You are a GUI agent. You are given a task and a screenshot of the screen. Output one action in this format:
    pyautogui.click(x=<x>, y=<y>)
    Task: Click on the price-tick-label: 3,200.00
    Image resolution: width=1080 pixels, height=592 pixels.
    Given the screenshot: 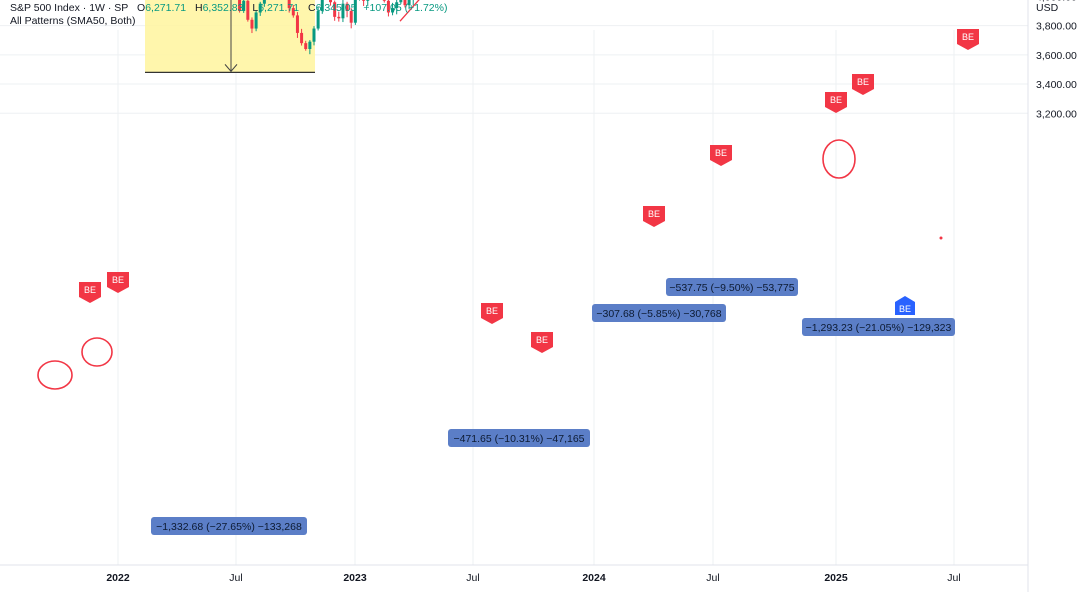 What is the action you would take?
    pyautogui.click(x=1056, y=114)
    